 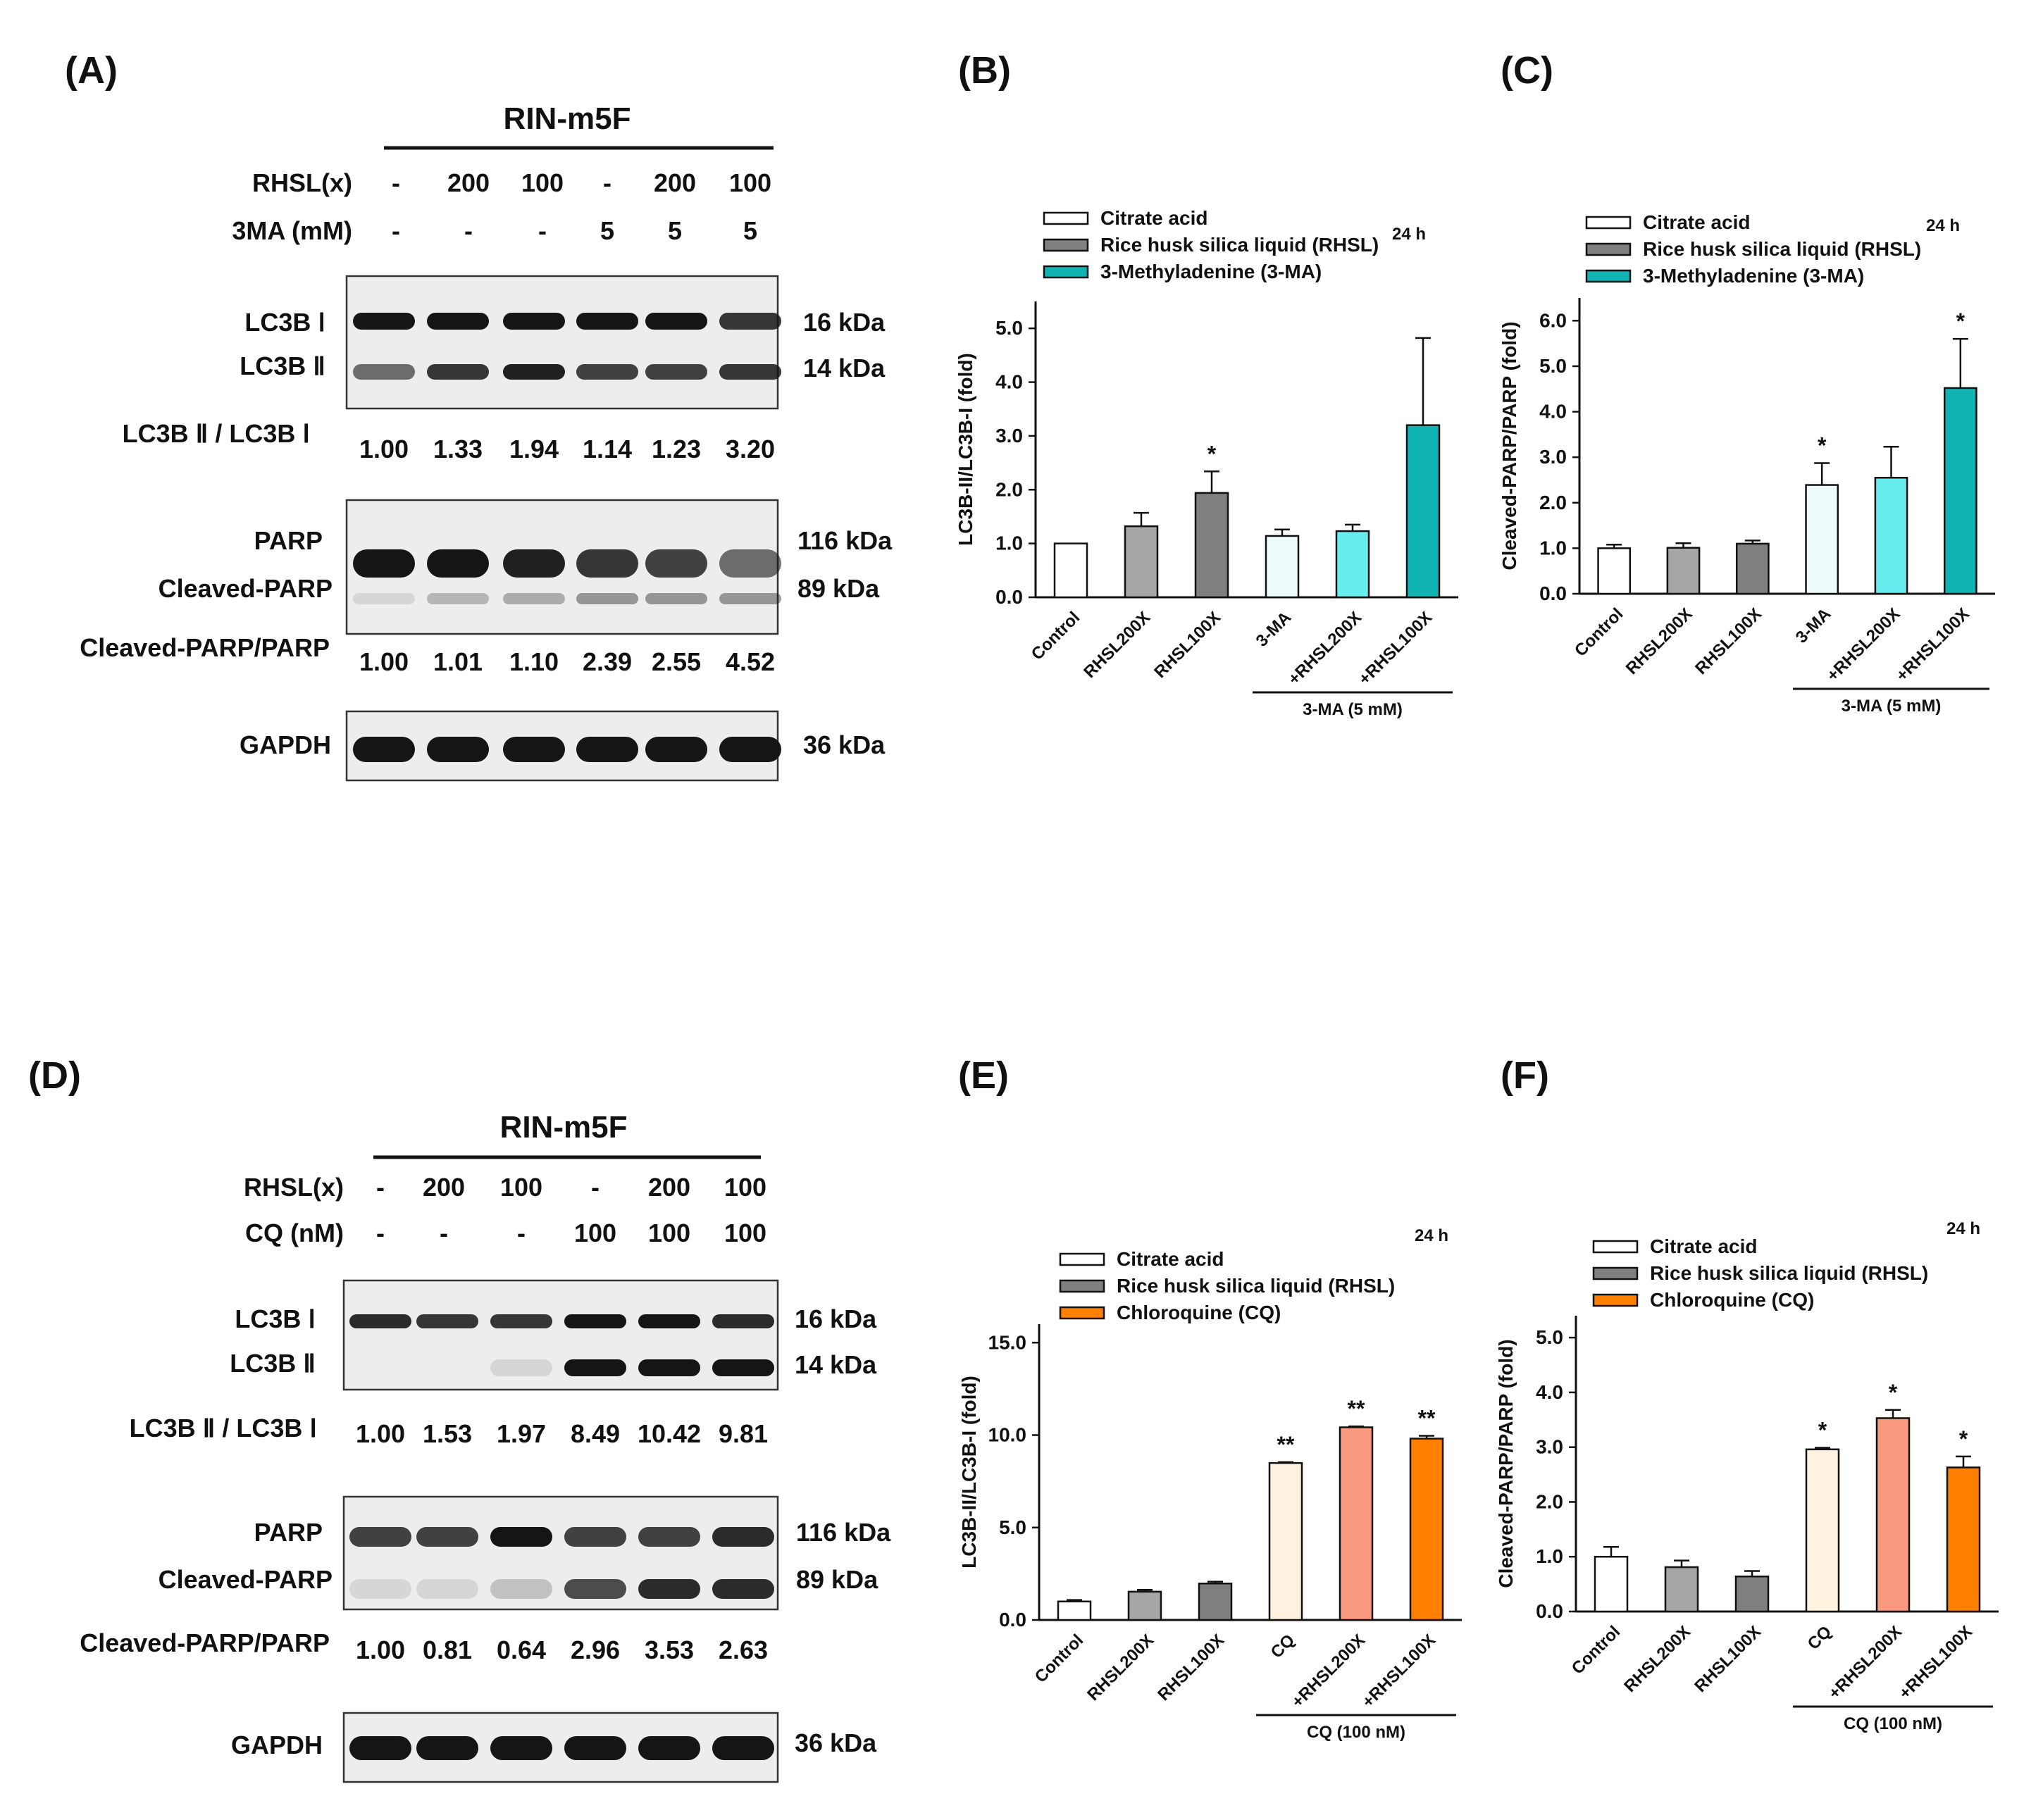 What do you see at coordinates (1356, 1733) in the screenshot?
I see `group-label: CQ (100 nM)` at bounding box center [1356, 1733].